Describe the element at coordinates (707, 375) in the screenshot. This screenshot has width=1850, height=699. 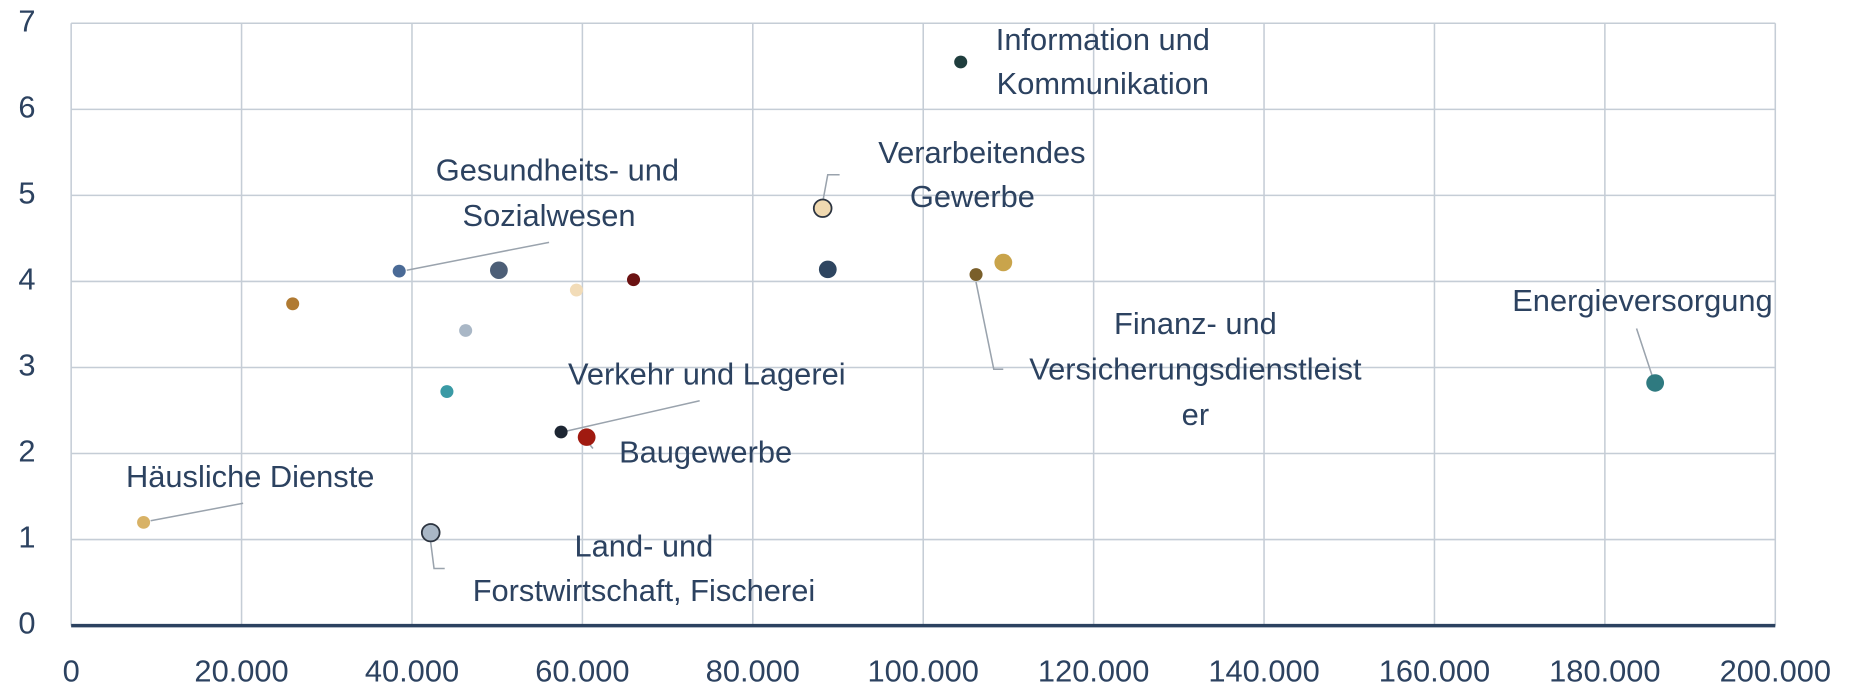
I see `point-label: Verkehr und Lagerei` at that location.